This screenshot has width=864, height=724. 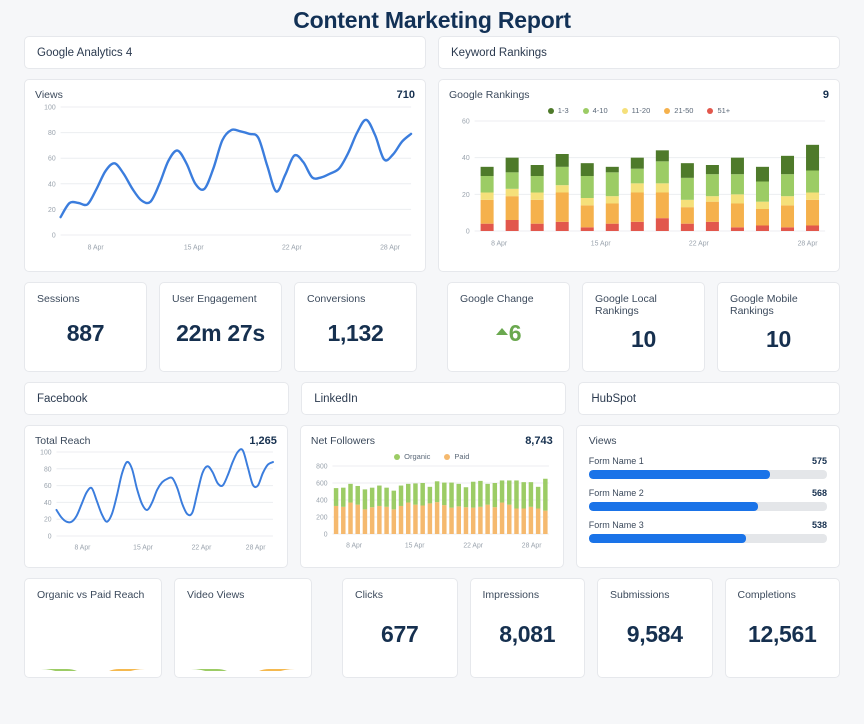 I want to click on section-header-keyword-rankings: Keyword Rankings, so click(x=639, y=52).